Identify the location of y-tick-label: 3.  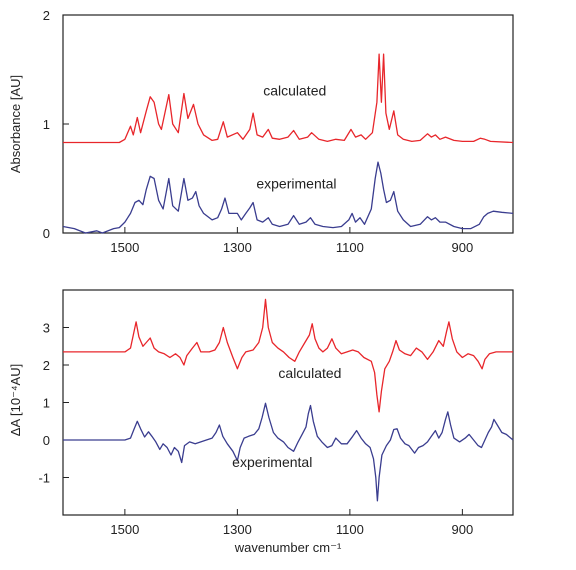
(46, 328).